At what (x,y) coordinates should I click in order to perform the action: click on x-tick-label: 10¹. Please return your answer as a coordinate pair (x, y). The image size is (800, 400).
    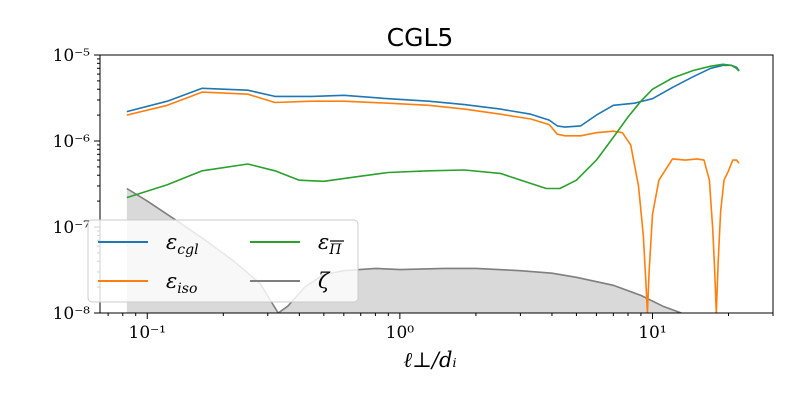
    Looking at the image, I should click on (652, 333).